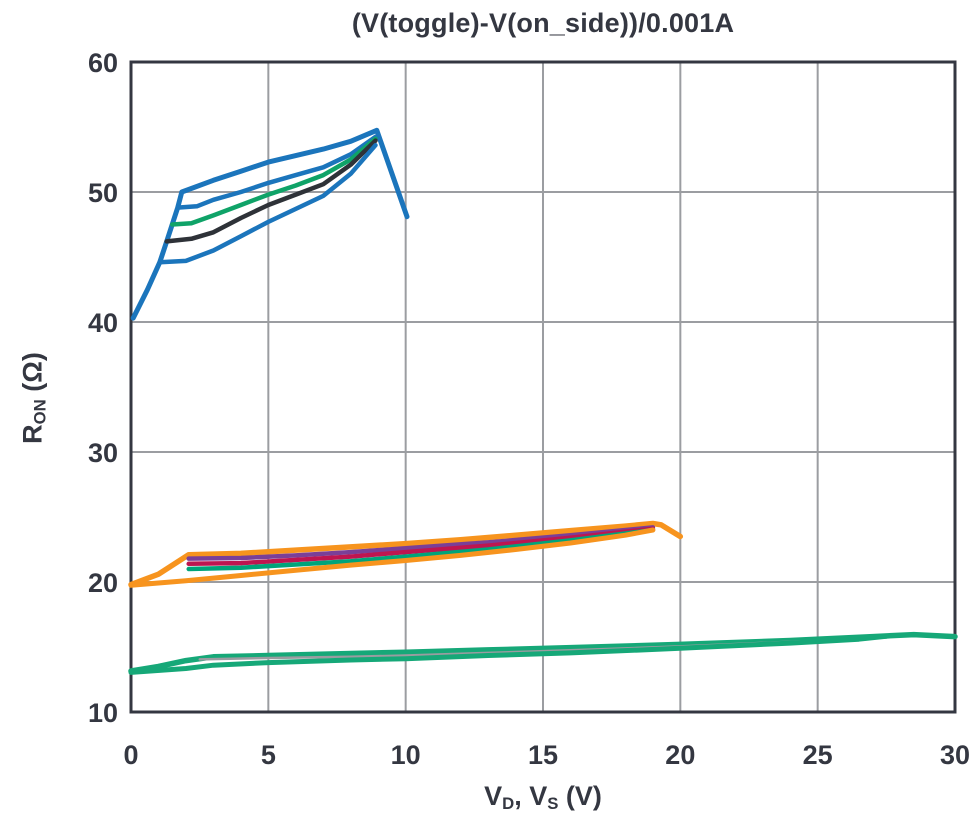 This screenshot has height=837, width=976. Describe the element at coordinates (818, 755) in the screenshot. I see `x-tick-label: 25` at that location.